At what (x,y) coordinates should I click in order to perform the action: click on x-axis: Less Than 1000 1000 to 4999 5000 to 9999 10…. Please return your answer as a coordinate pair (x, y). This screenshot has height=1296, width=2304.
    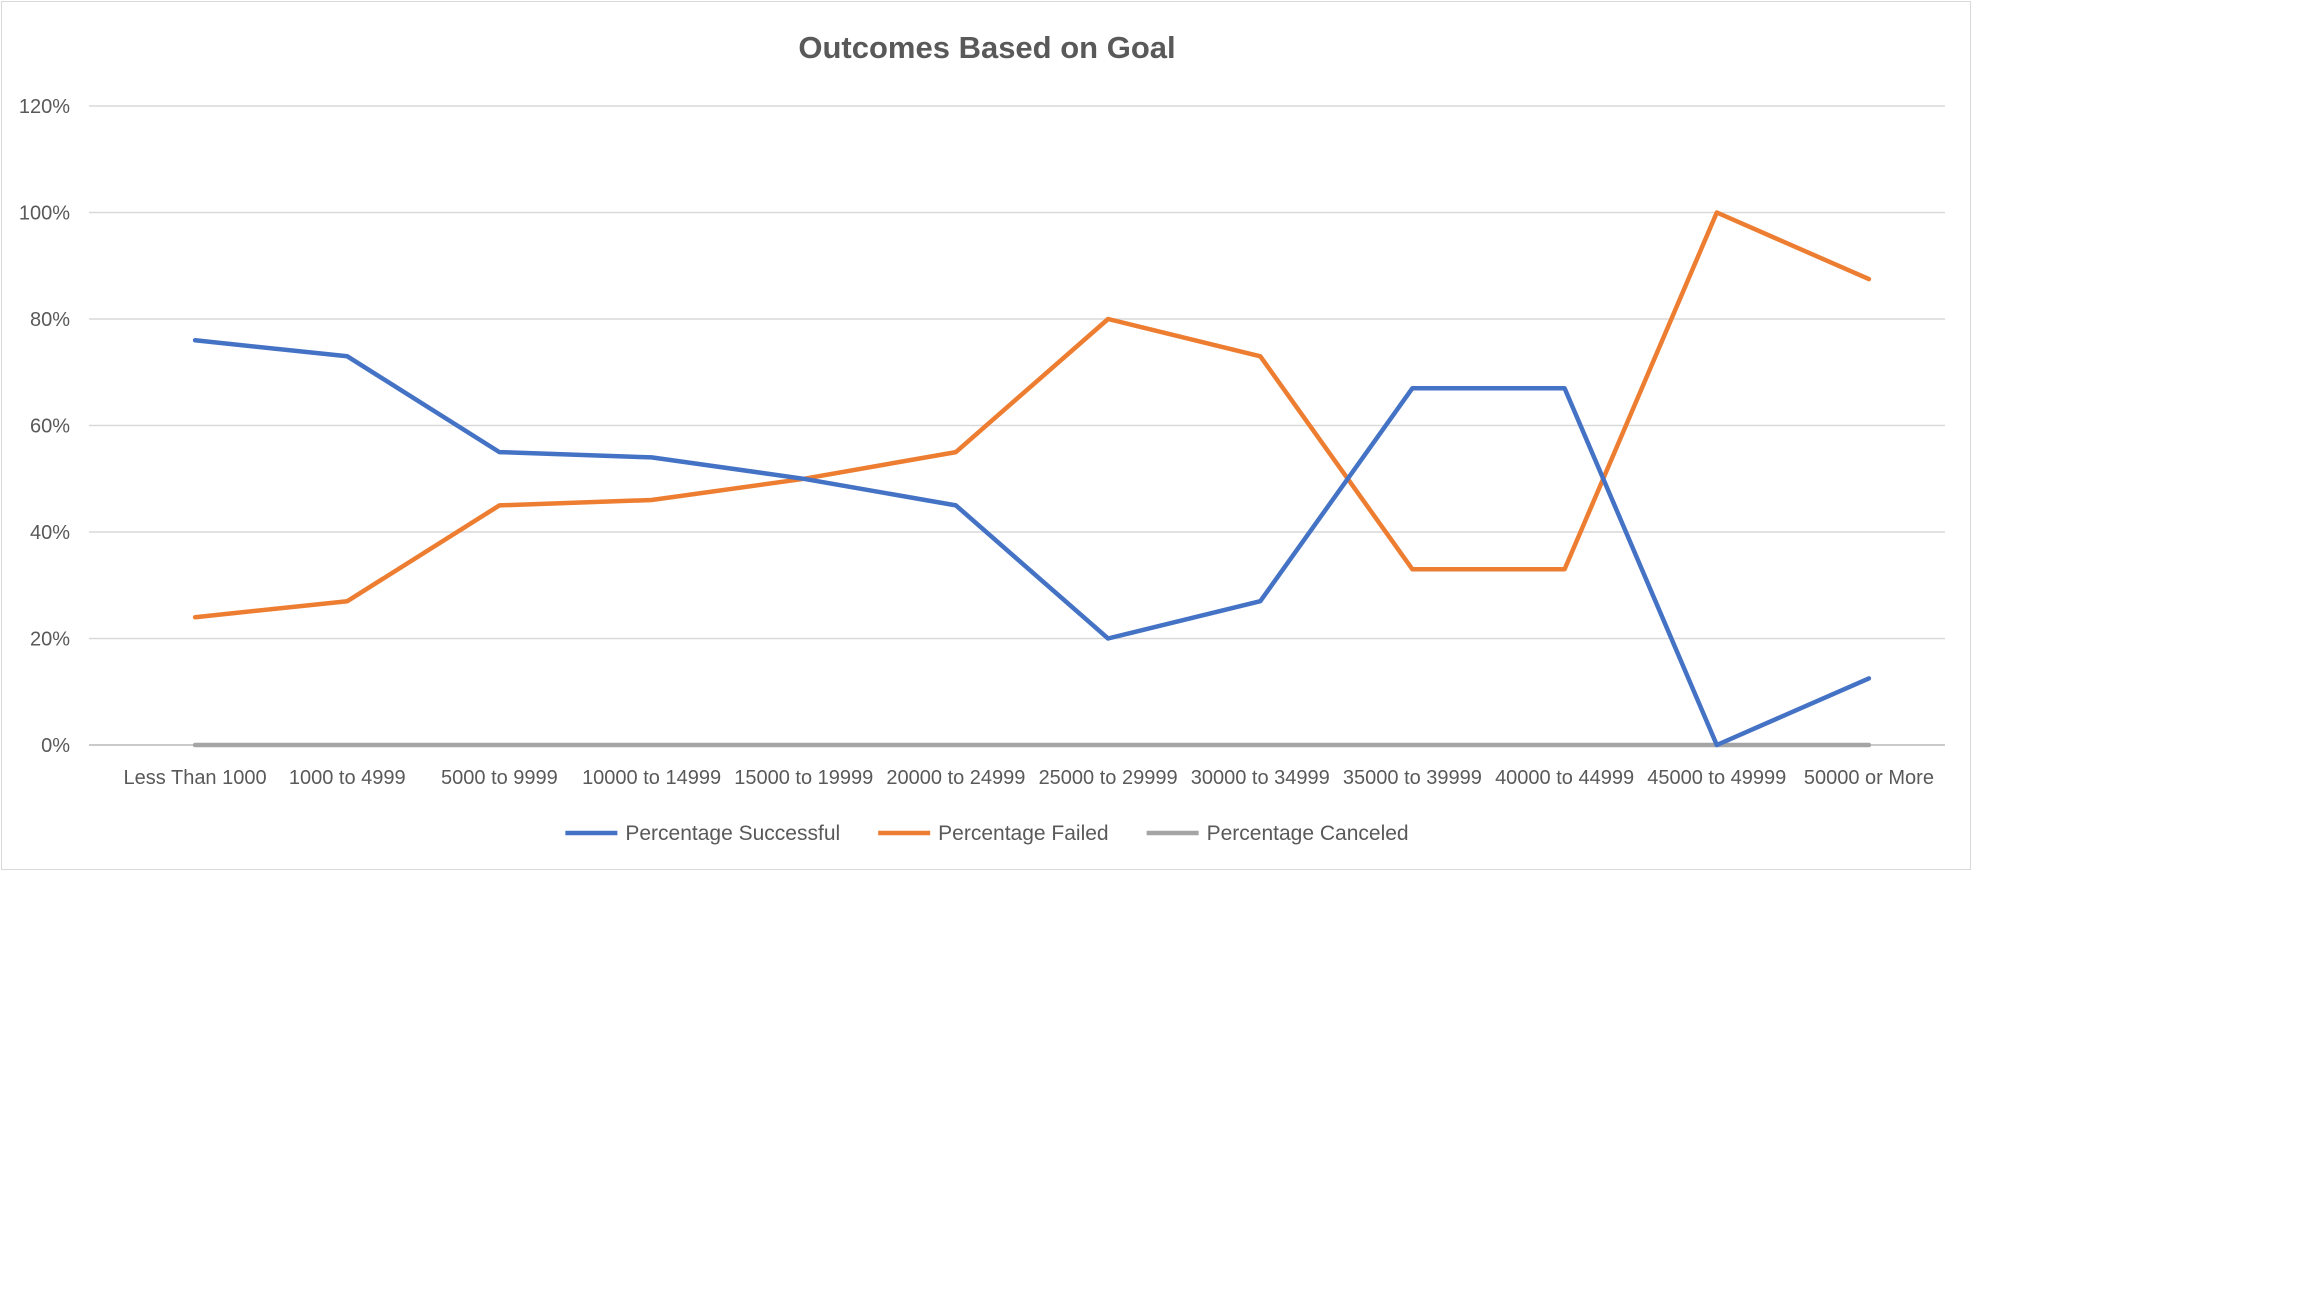
    Looking at the image, I should click on (1017, 766).